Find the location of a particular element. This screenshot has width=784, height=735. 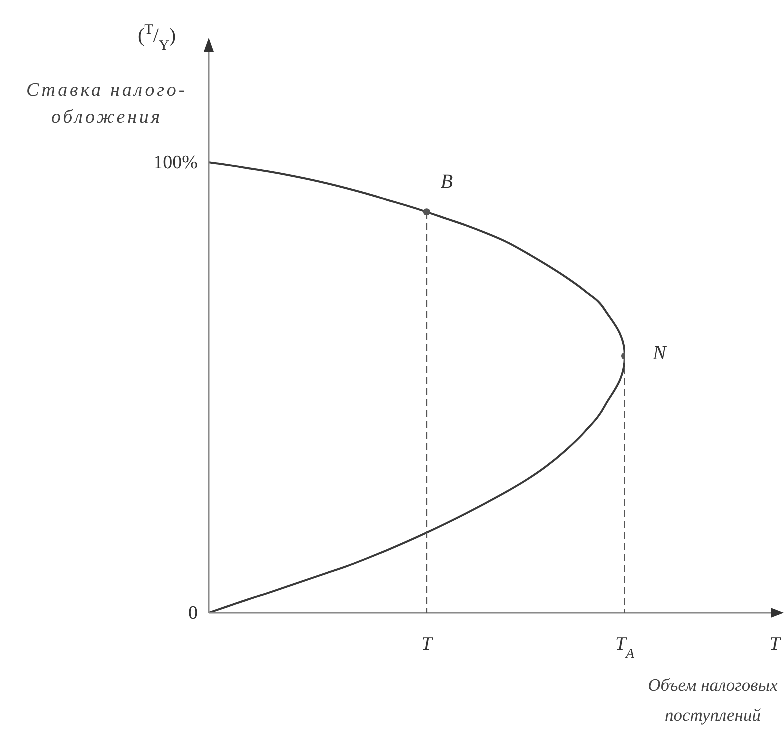

y-tick-label: 0 is located at coordinates (193, 613).